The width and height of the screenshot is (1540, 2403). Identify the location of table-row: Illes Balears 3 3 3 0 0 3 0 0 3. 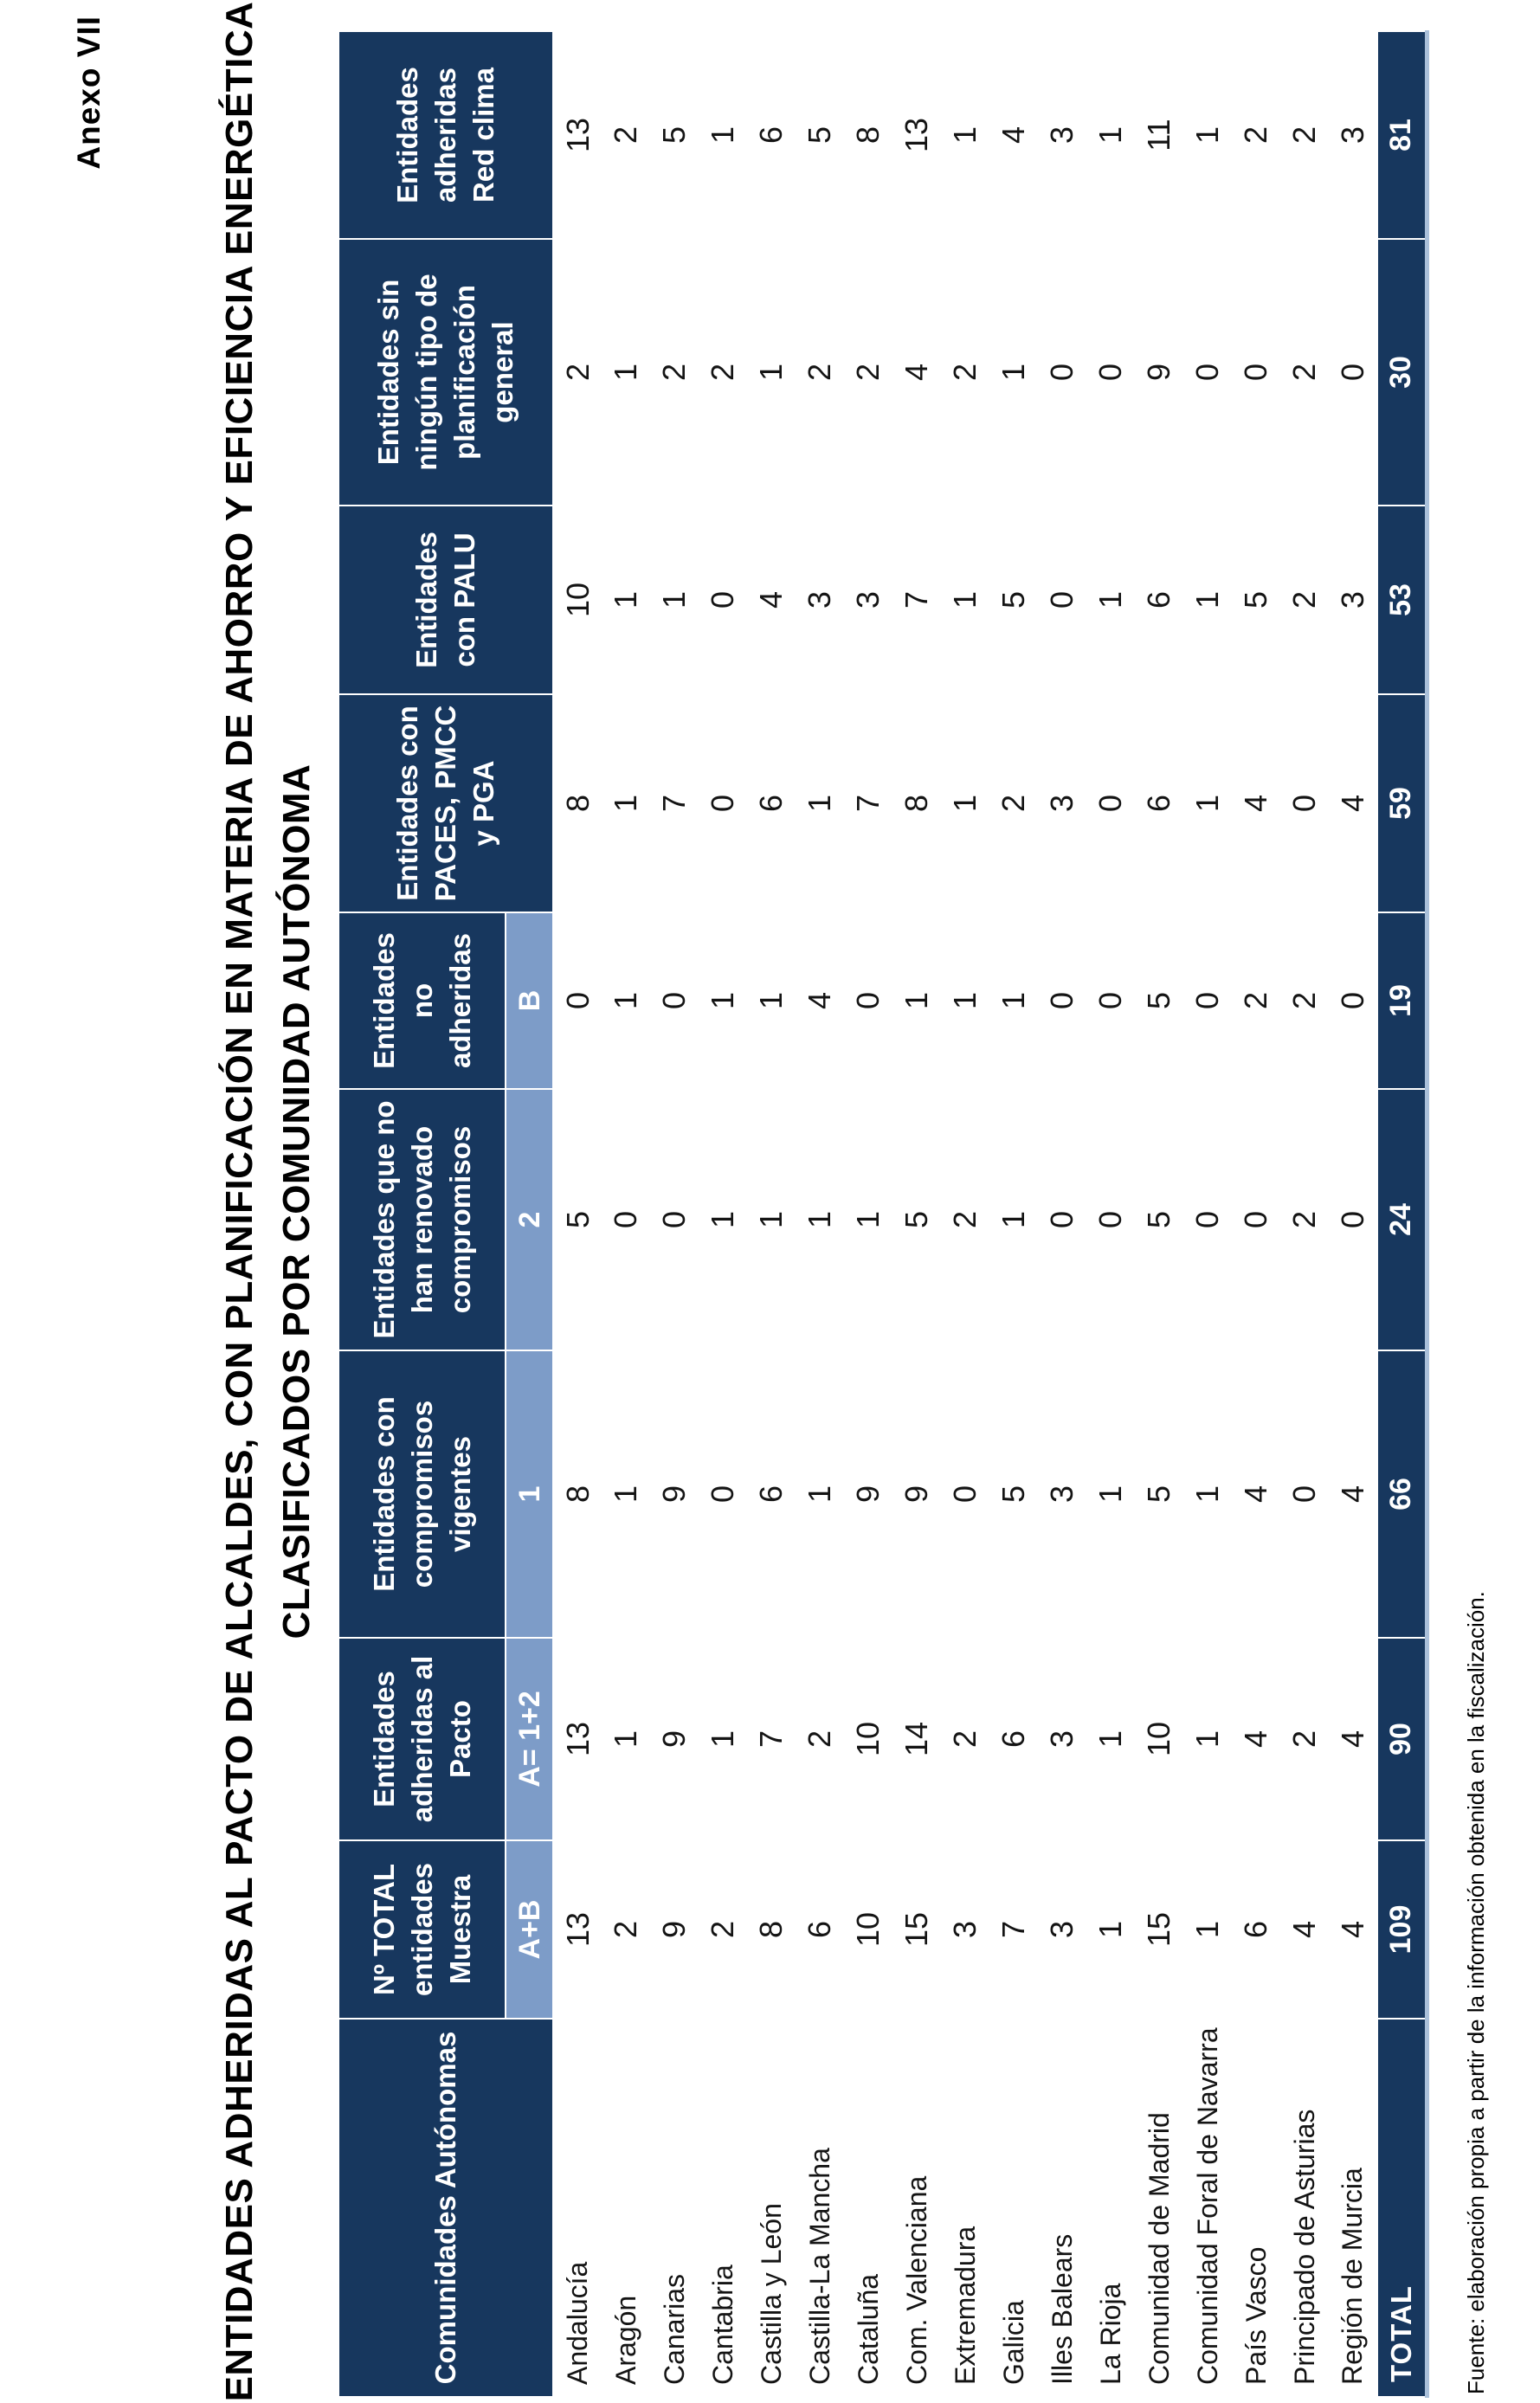
(1062, 1214).